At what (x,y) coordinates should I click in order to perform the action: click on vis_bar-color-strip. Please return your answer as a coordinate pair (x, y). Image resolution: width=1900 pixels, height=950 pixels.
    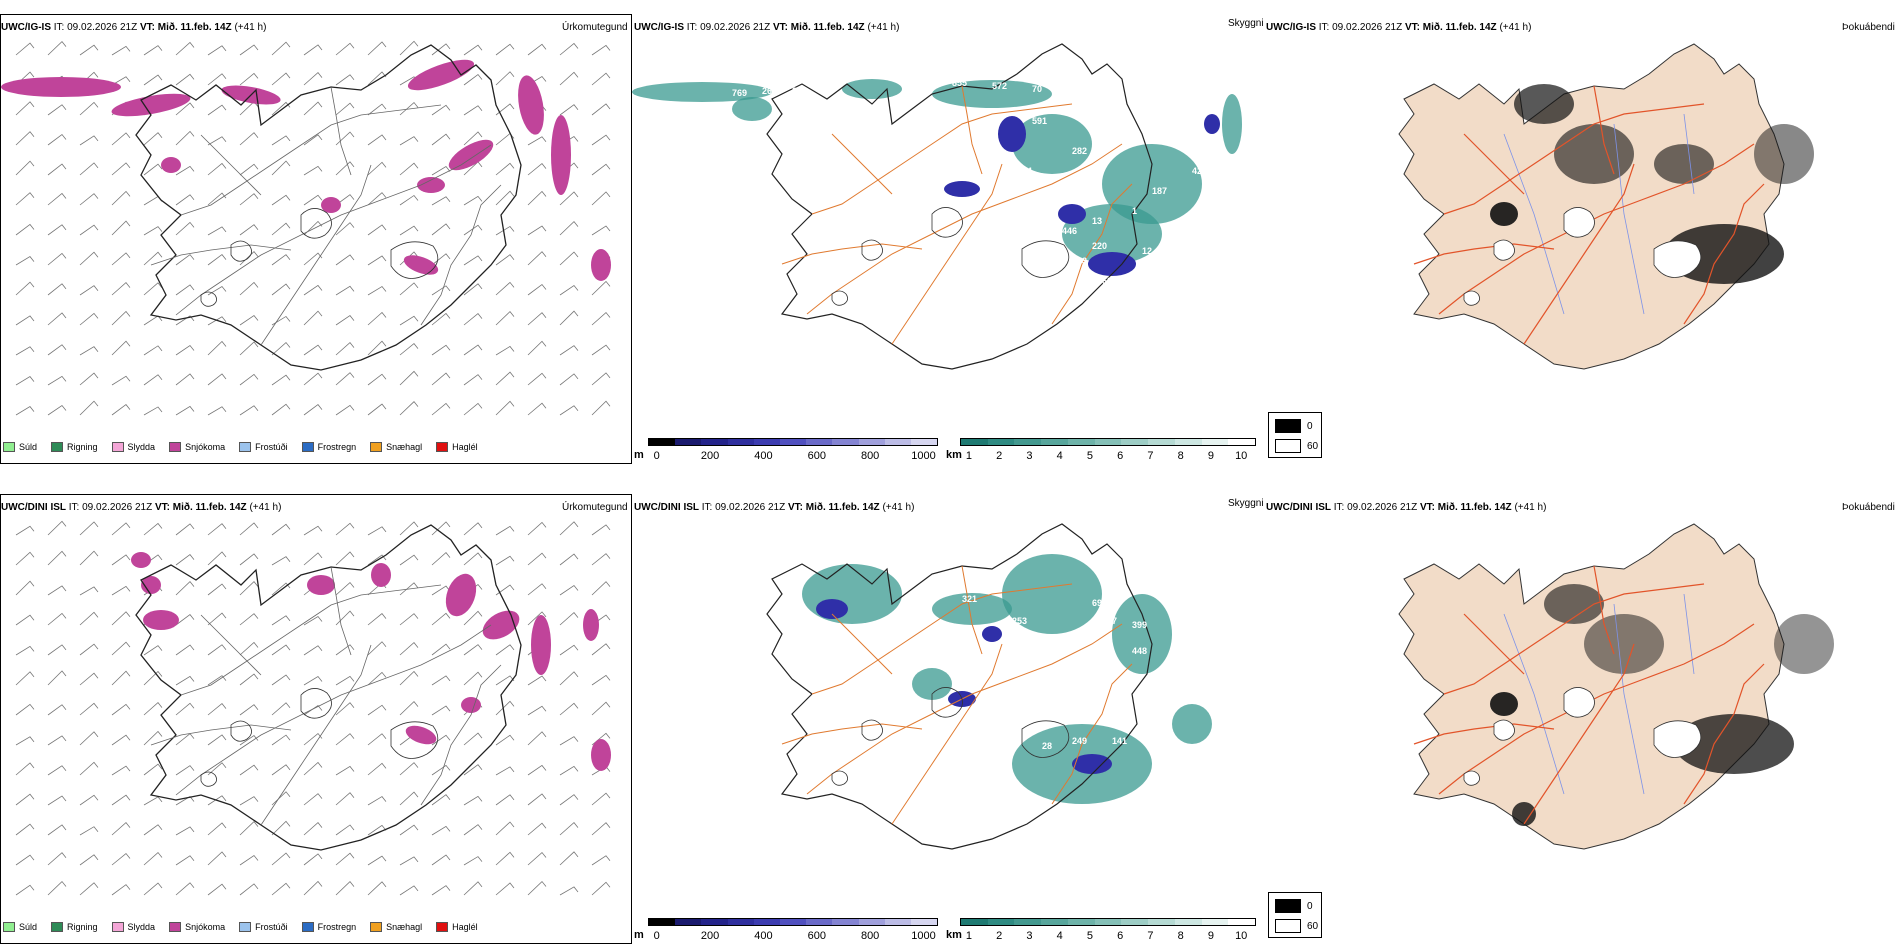
    Looking at the image, I should click on (1108, 922).